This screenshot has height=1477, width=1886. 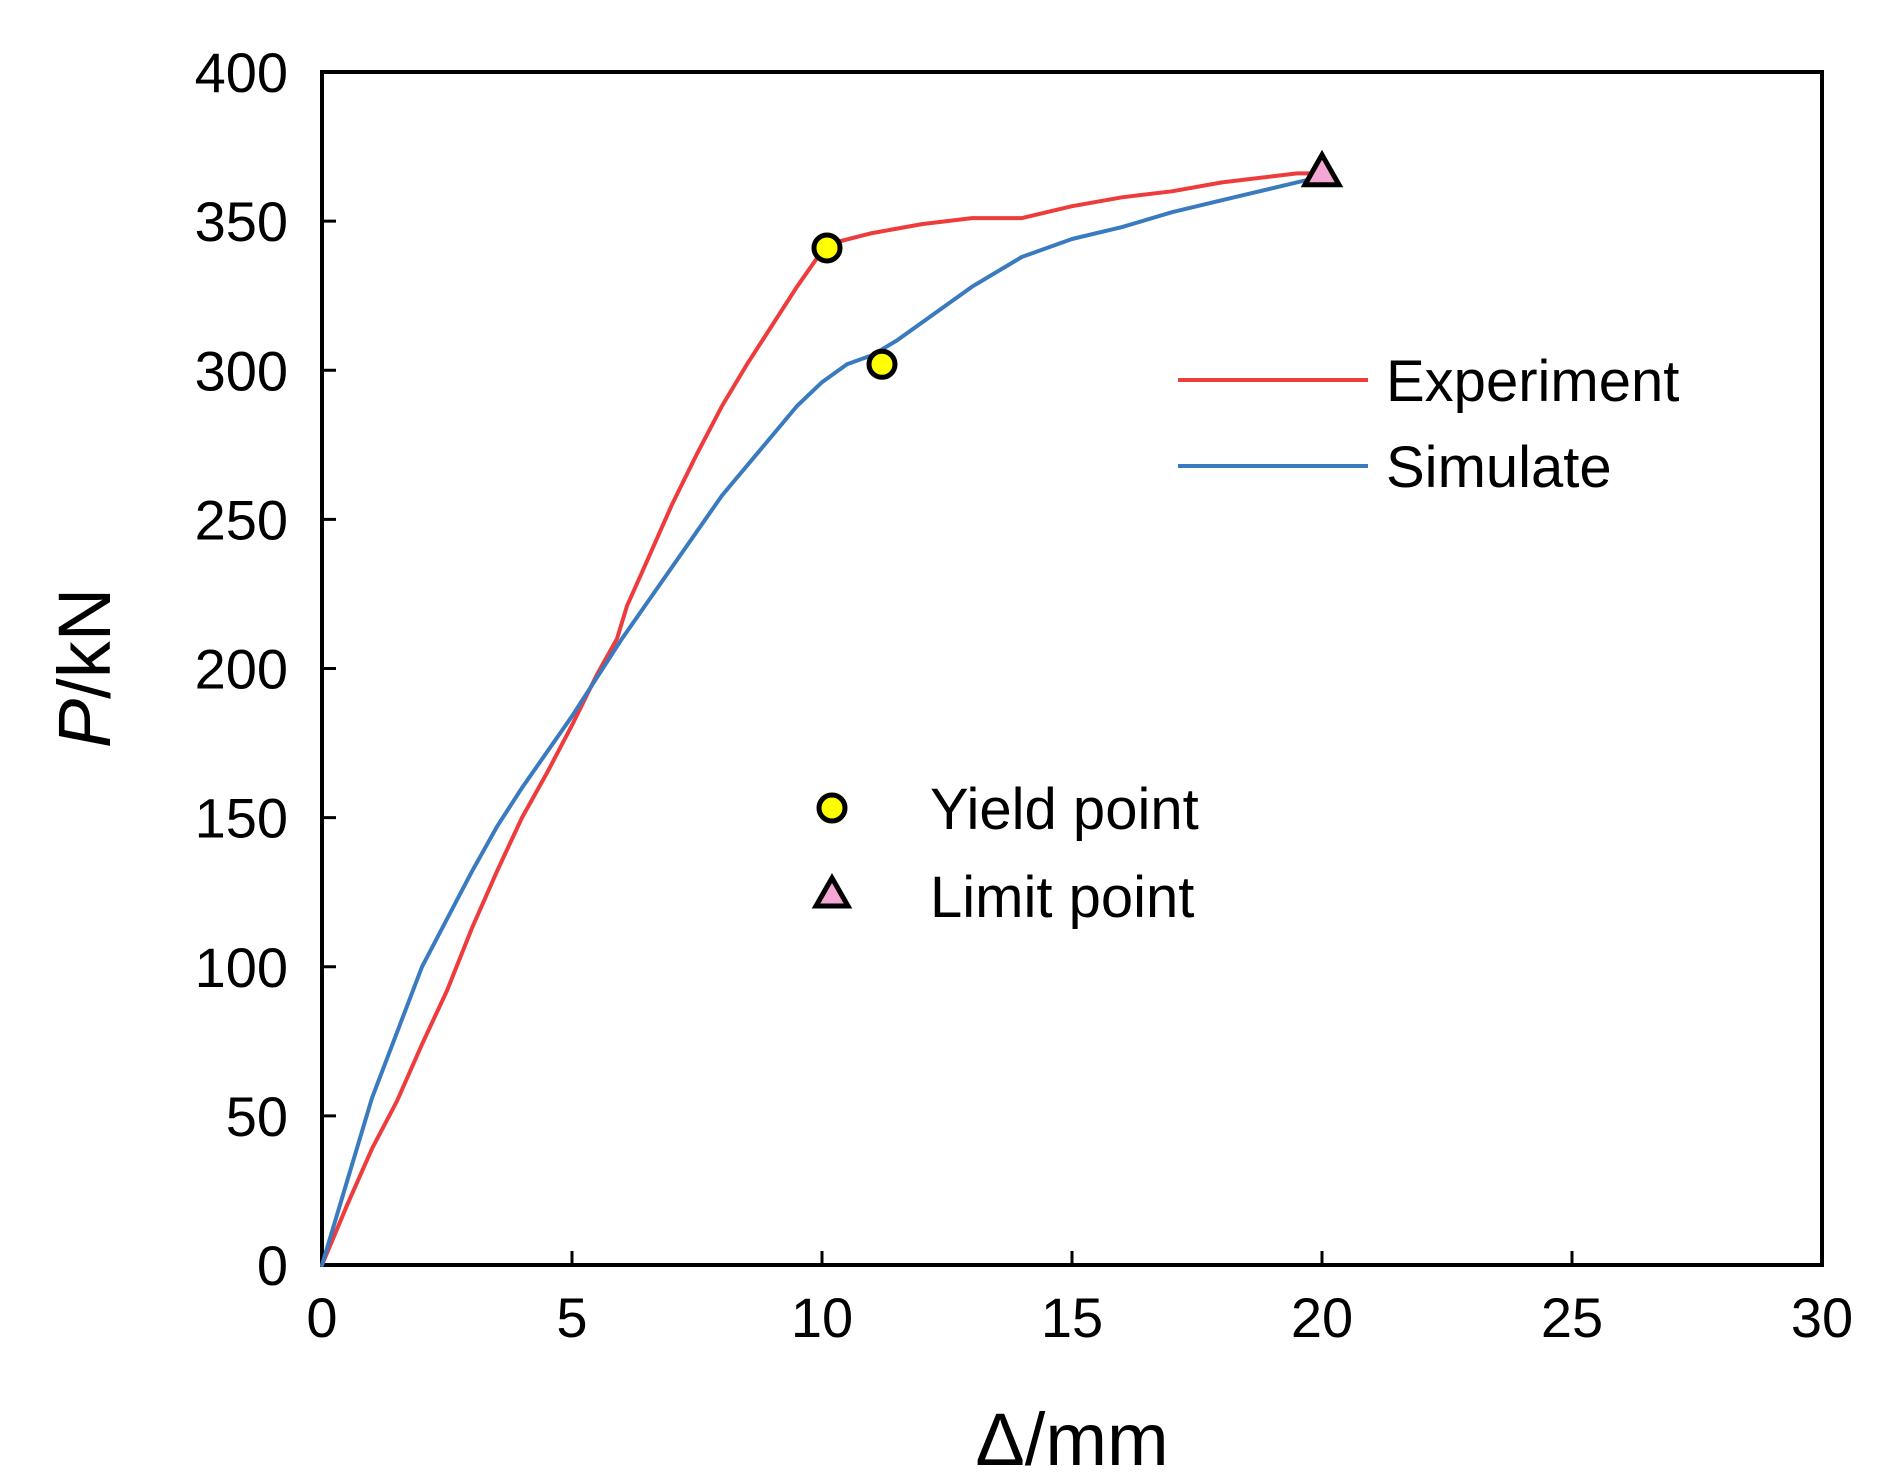 I want to click on legend-lines: Experiment Simulate, so click(x=1428, y=424).